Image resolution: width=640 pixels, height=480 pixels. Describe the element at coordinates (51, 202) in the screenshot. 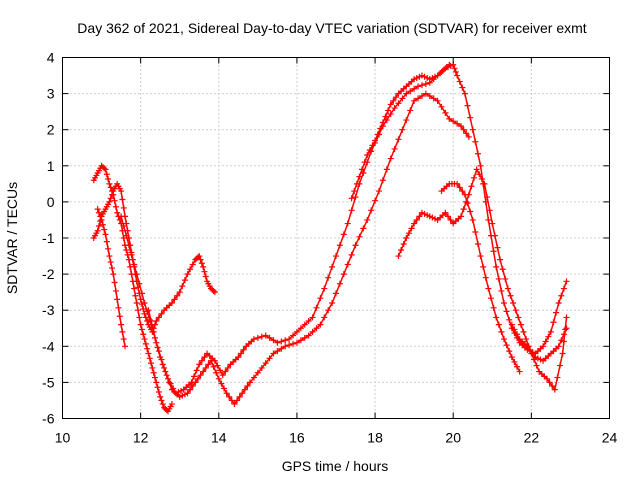

I see `y-tick-label: 0` at that location.